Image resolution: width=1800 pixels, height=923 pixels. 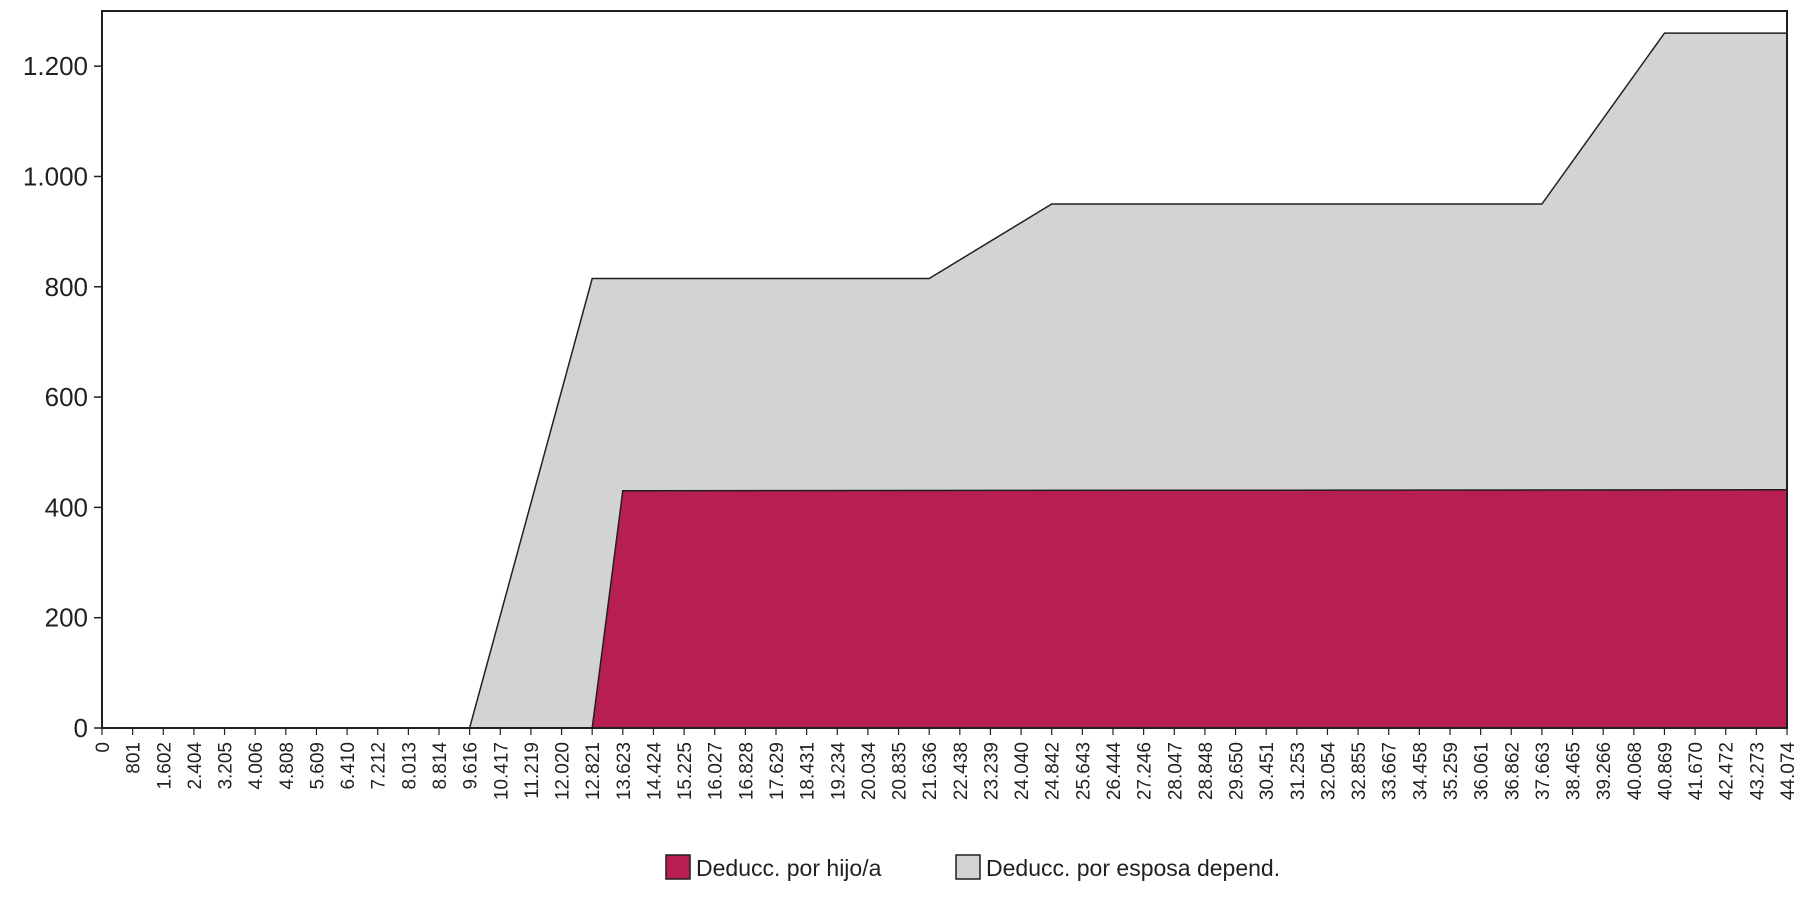 I want to click on x-tick-label: 24.842, so click(x=1053, y=771).